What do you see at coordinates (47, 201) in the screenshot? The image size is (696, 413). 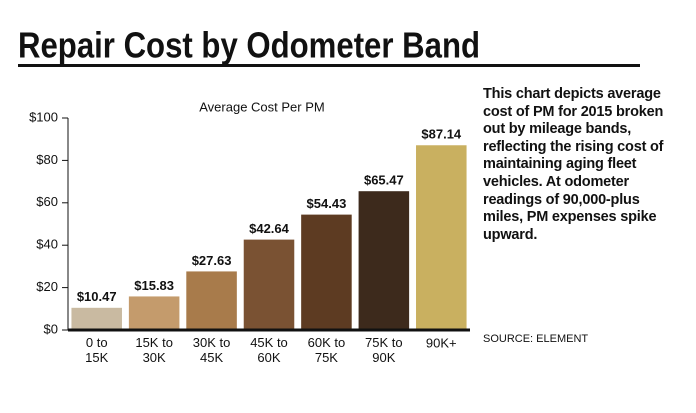 I see `y-tick-label: $60` at bounding box center [47, 201].